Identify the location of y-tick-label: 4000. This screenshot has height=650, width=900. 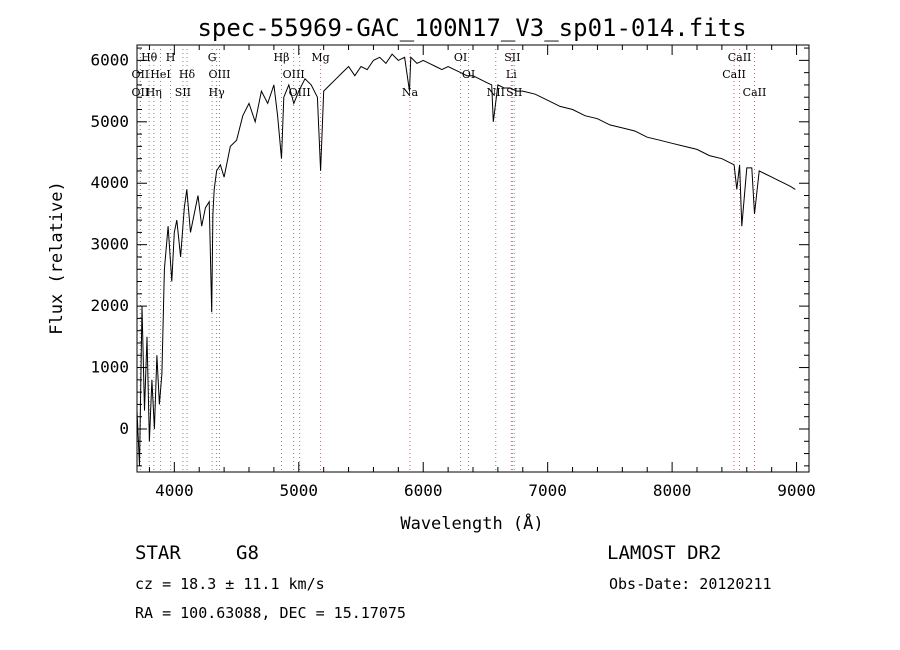
(109, 182).